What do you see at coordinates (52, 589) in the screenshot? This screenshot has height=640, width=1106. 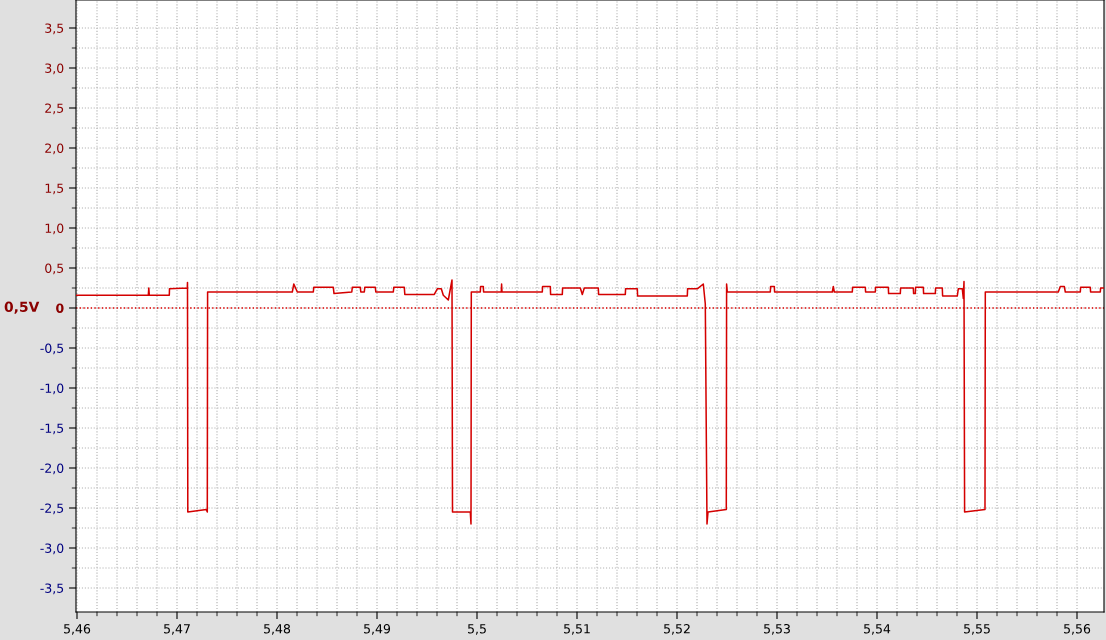 I see `y-tick-label: -3,5` at bounding box center [52, 589].